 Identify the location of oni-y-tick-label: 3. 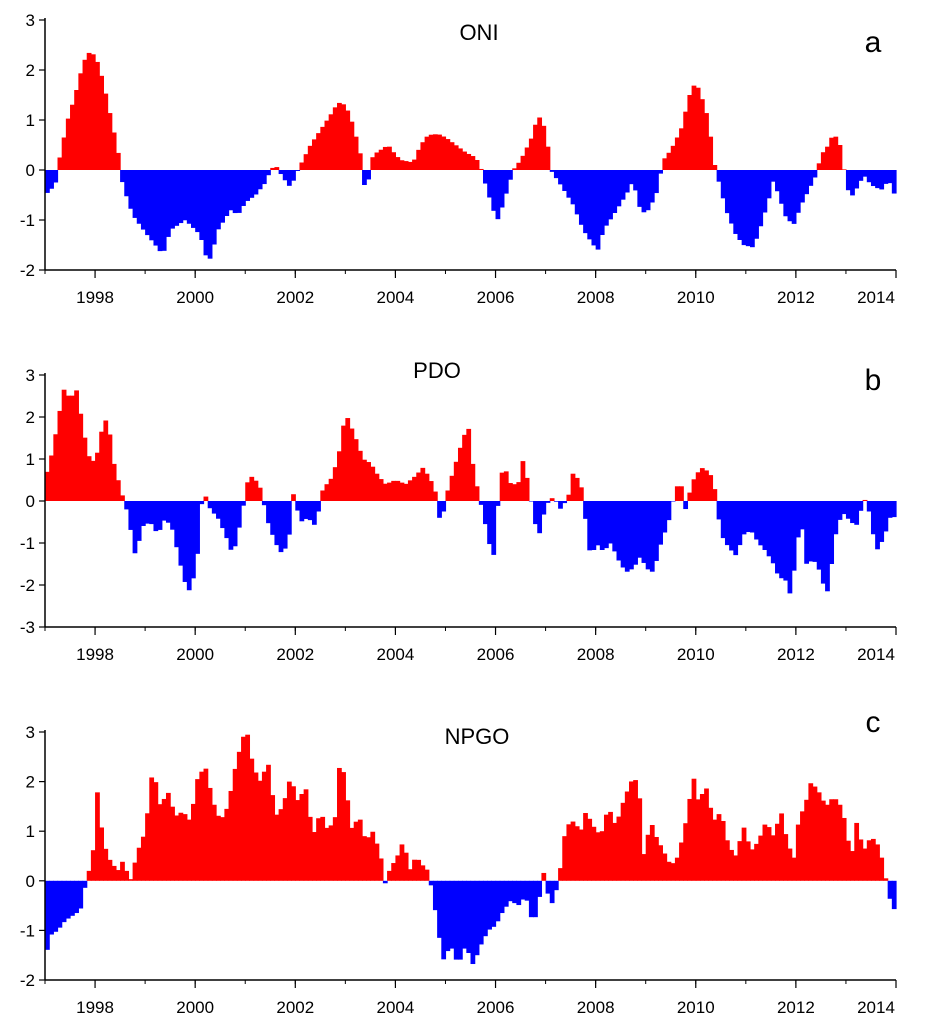
(30, 20).